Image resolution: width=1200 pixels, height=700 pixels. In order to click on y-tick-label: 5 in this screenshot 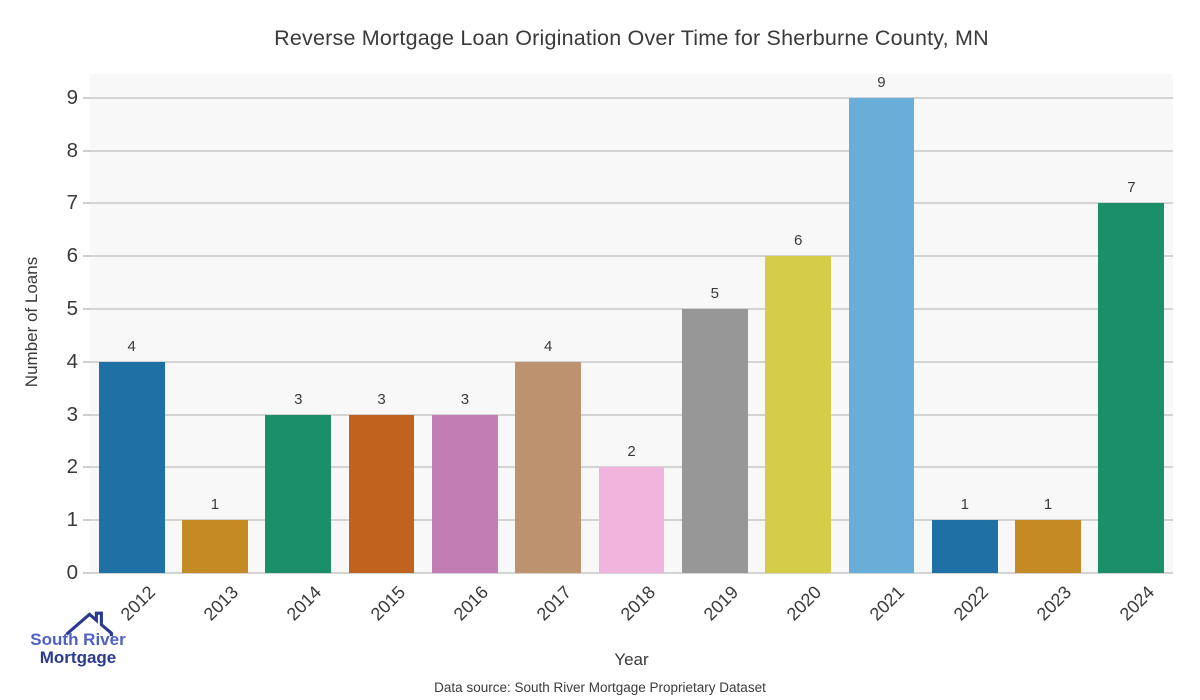, I will do `click(72, 308)`.